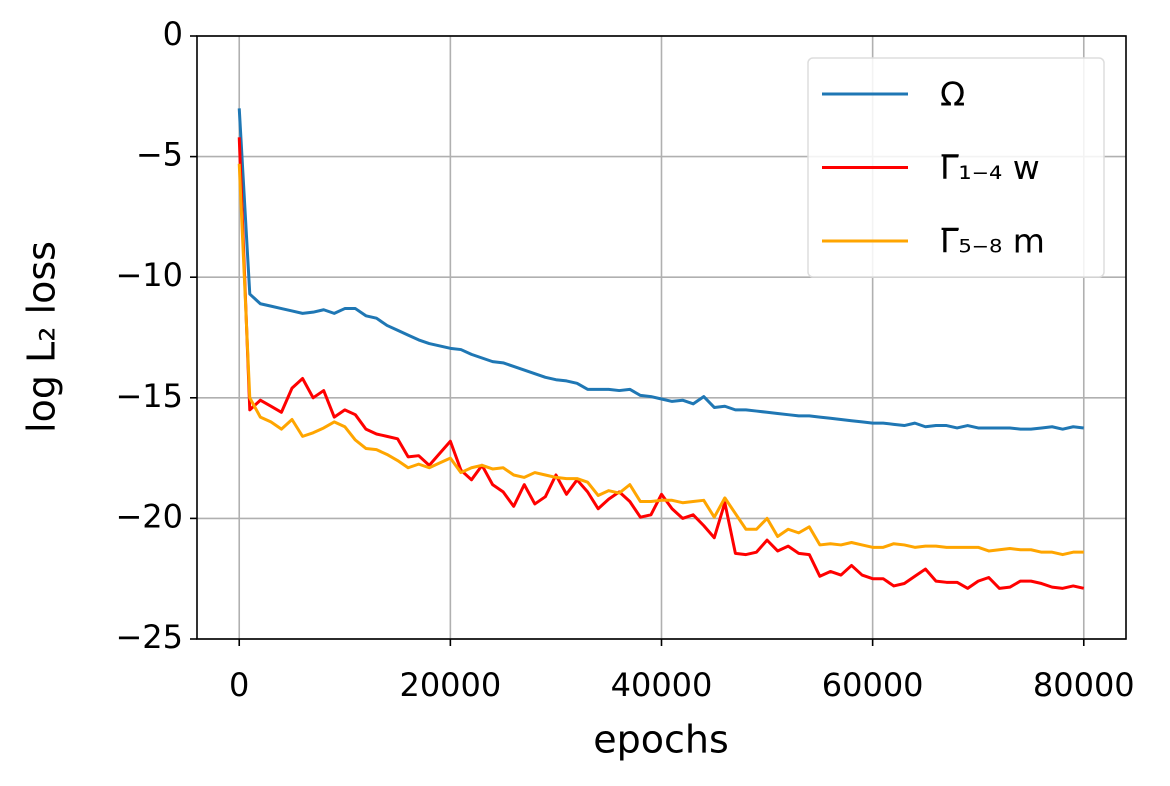 The image size is (1170, 786). What do you see at coordinates (159, 155) in the screenshot?
I see `y-tick-label: −5` at bounding box center [159, 155].